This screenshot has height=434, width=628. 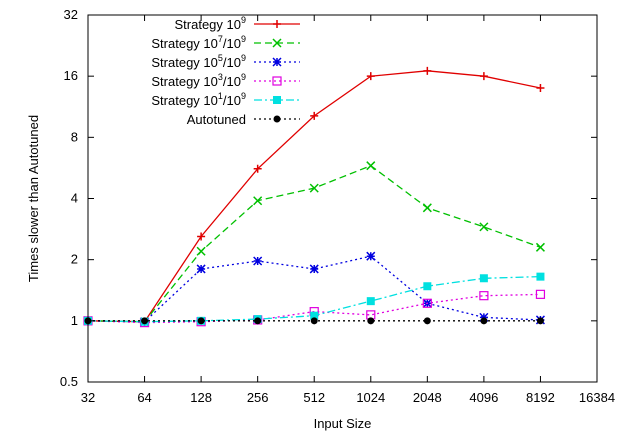 I want to click on legend-label: Strategy 105/109, so click(x=198, y=61).